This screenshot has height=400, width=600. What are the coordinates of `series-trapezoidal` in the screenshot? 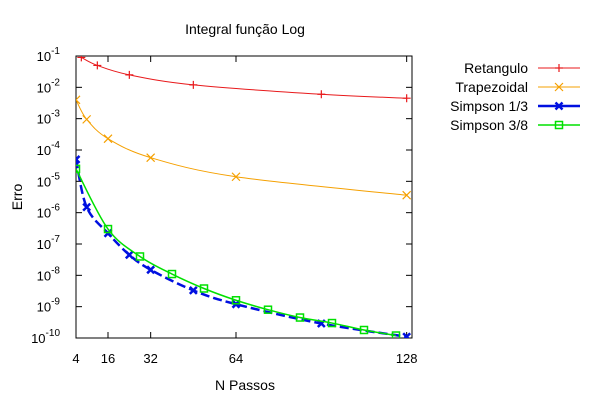 It's located at (244, 147).